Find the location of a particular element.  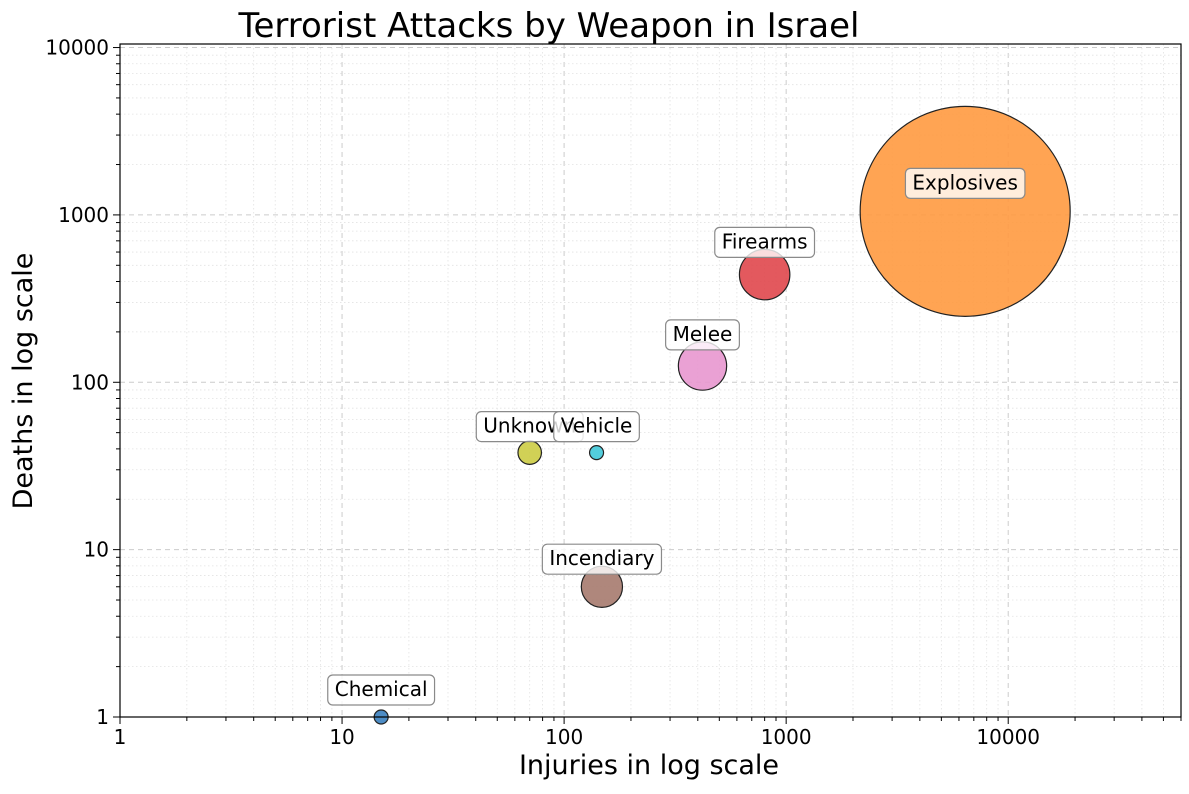

bubble-unknown is located at coordinates (530, 452).